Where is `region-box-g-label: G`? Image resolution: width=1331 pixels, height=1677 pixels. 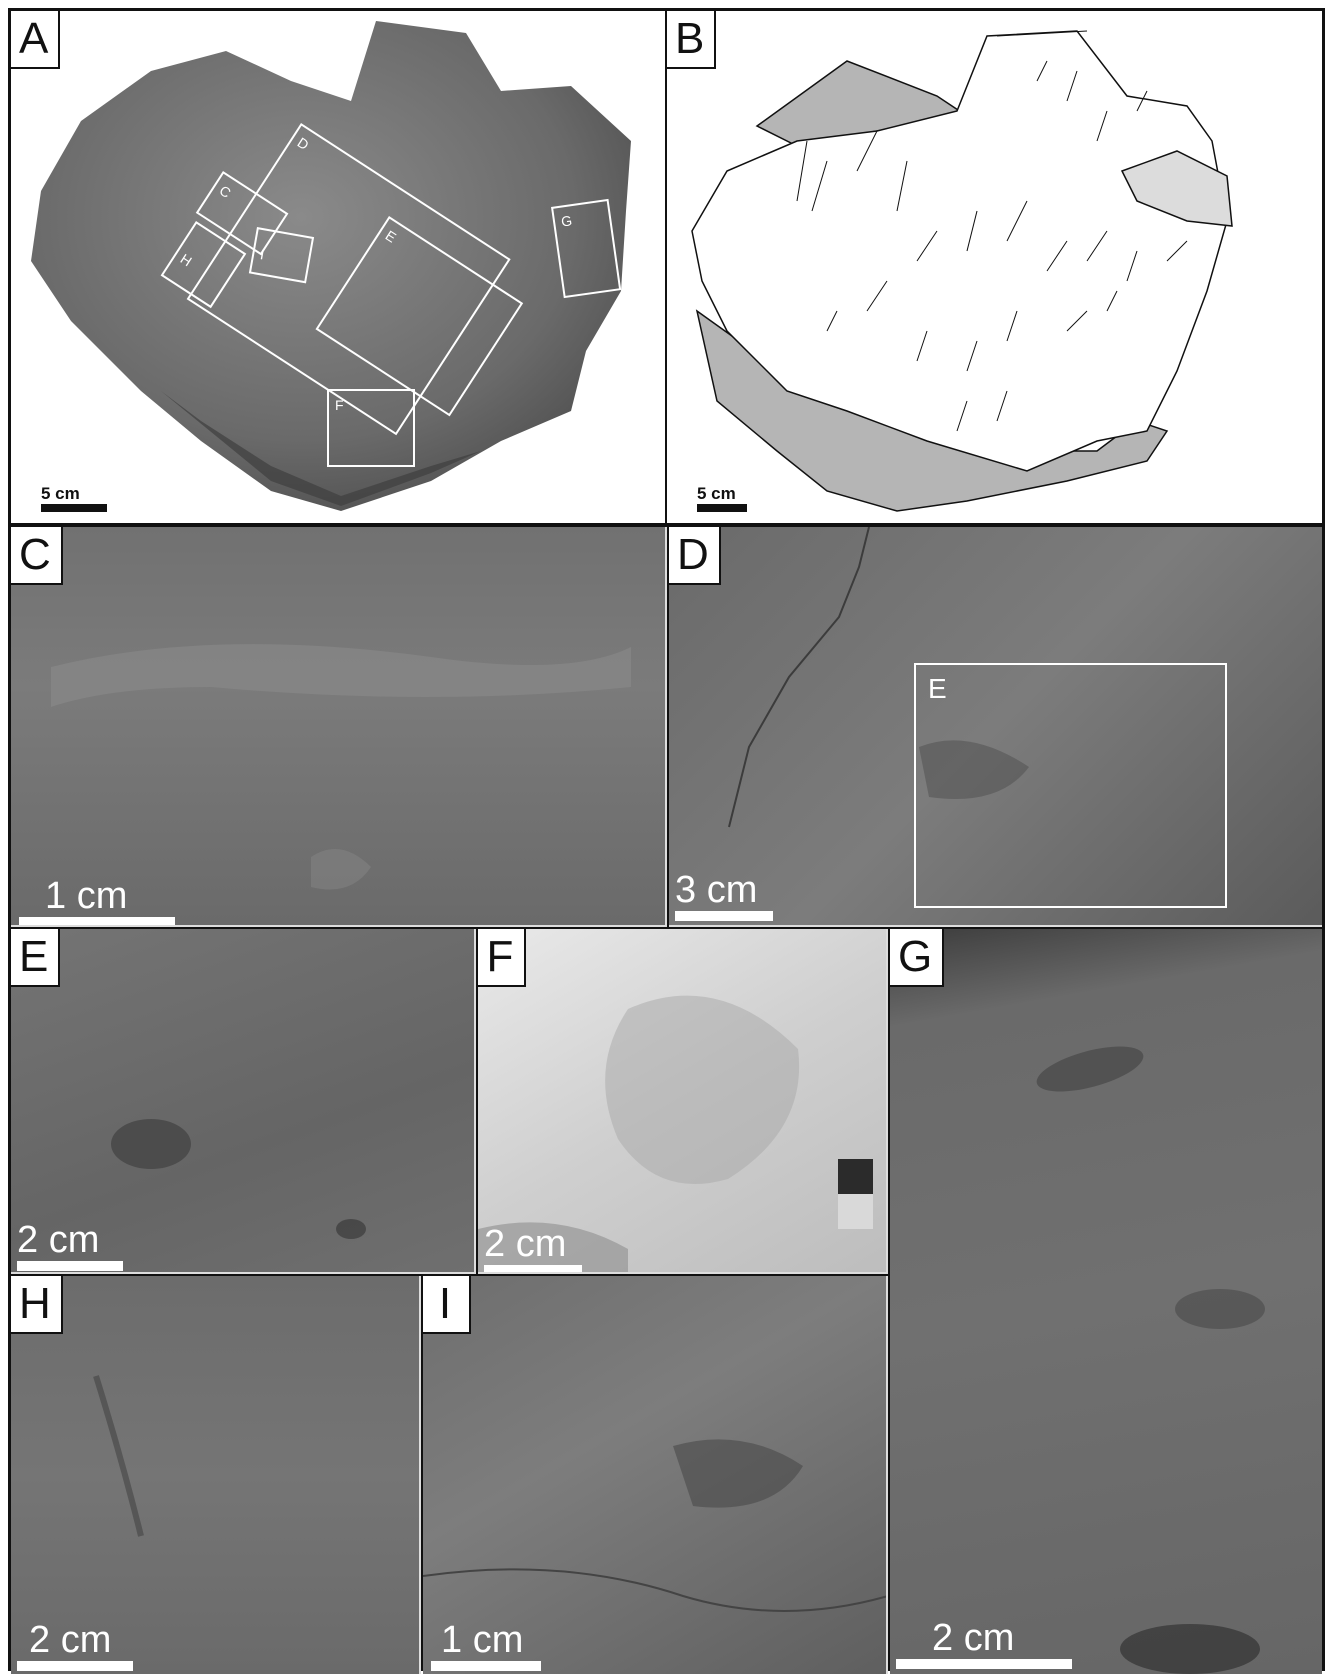
region-box-g-label: G is located at coordinates (567, 221).